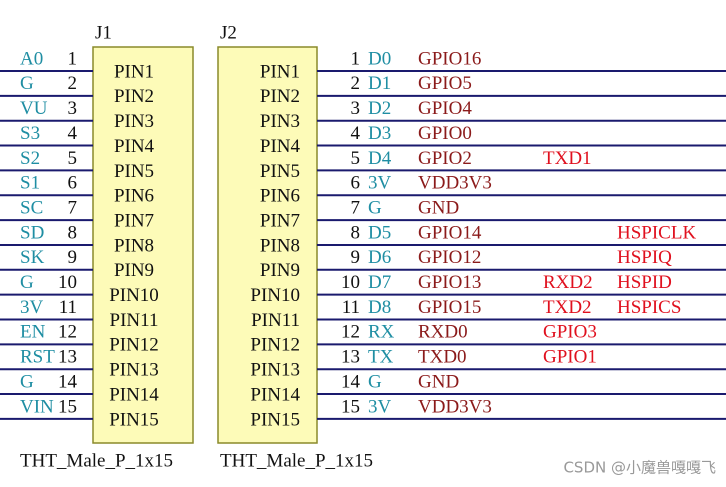 This screenshot has height=487, width=726. Describe the element at coordinates (73, 83) in the screenshot. I see `pin-number: 2` at that location.